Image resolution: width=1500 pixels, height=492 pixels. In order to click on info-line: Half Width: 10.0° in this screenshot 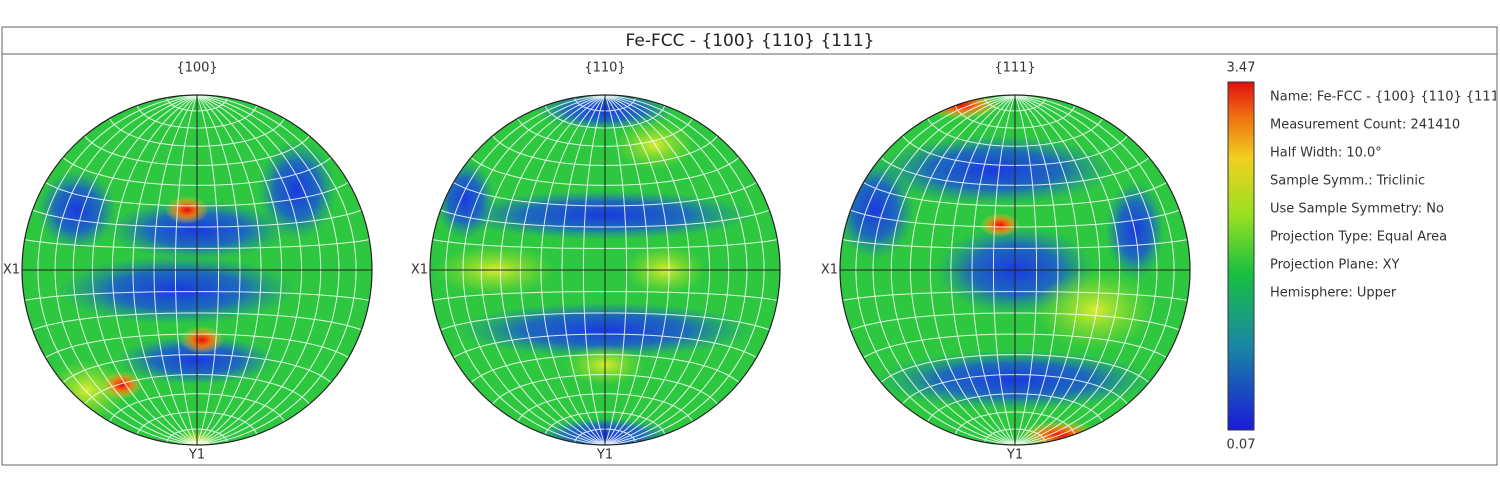, I will do `click(1326, 153)`.